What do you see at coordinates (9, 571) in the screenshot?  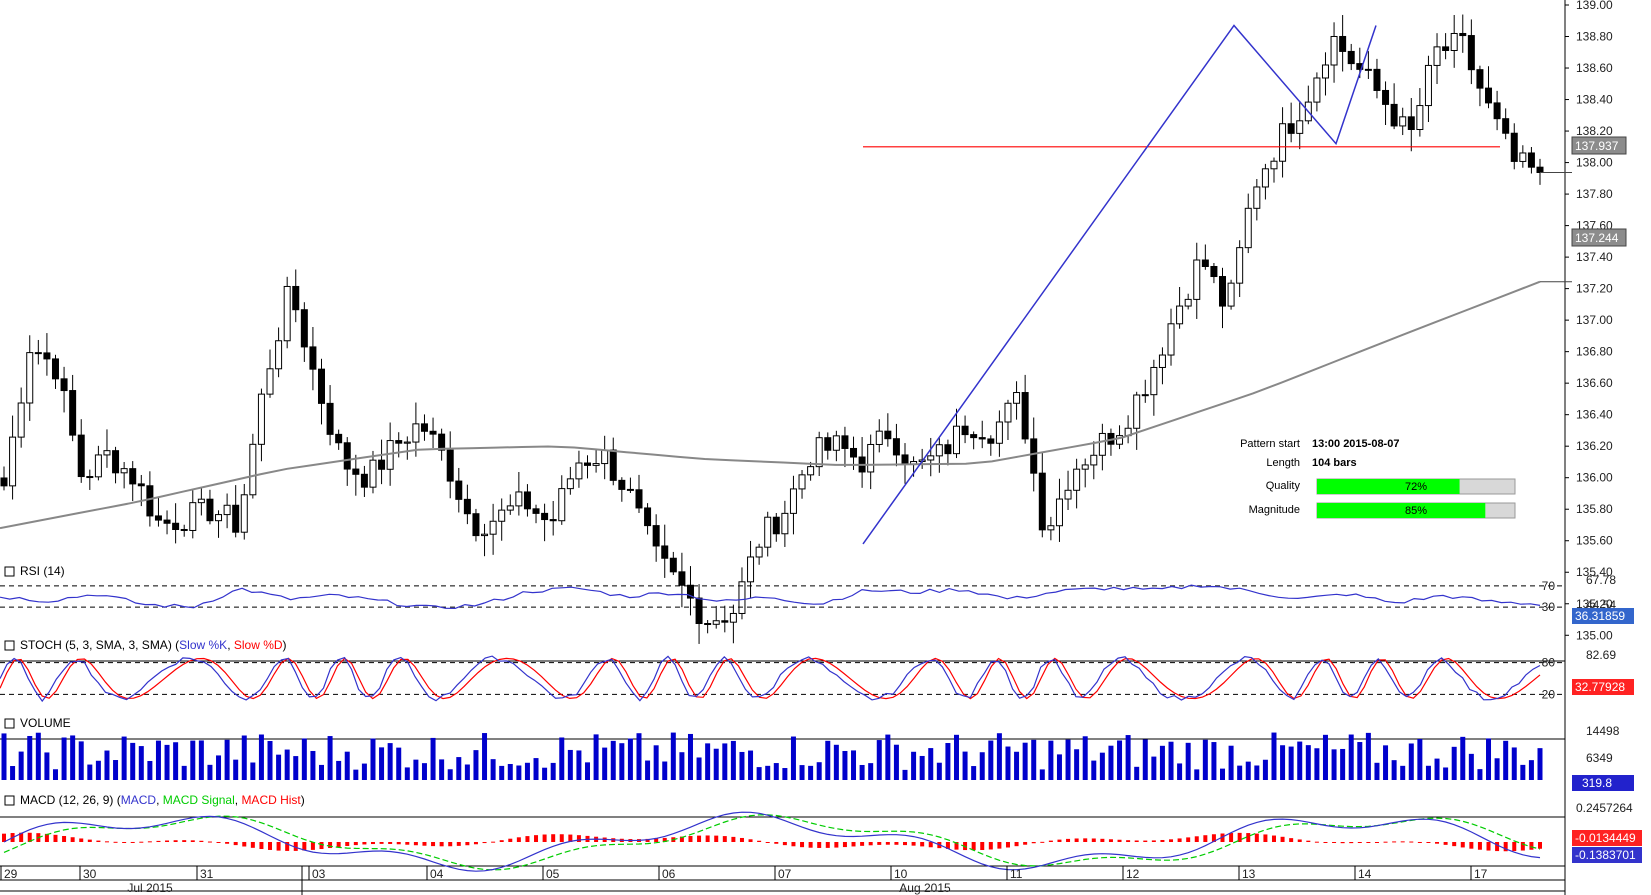 I see `rsi-close-icon` at bounding box center [9, 571].